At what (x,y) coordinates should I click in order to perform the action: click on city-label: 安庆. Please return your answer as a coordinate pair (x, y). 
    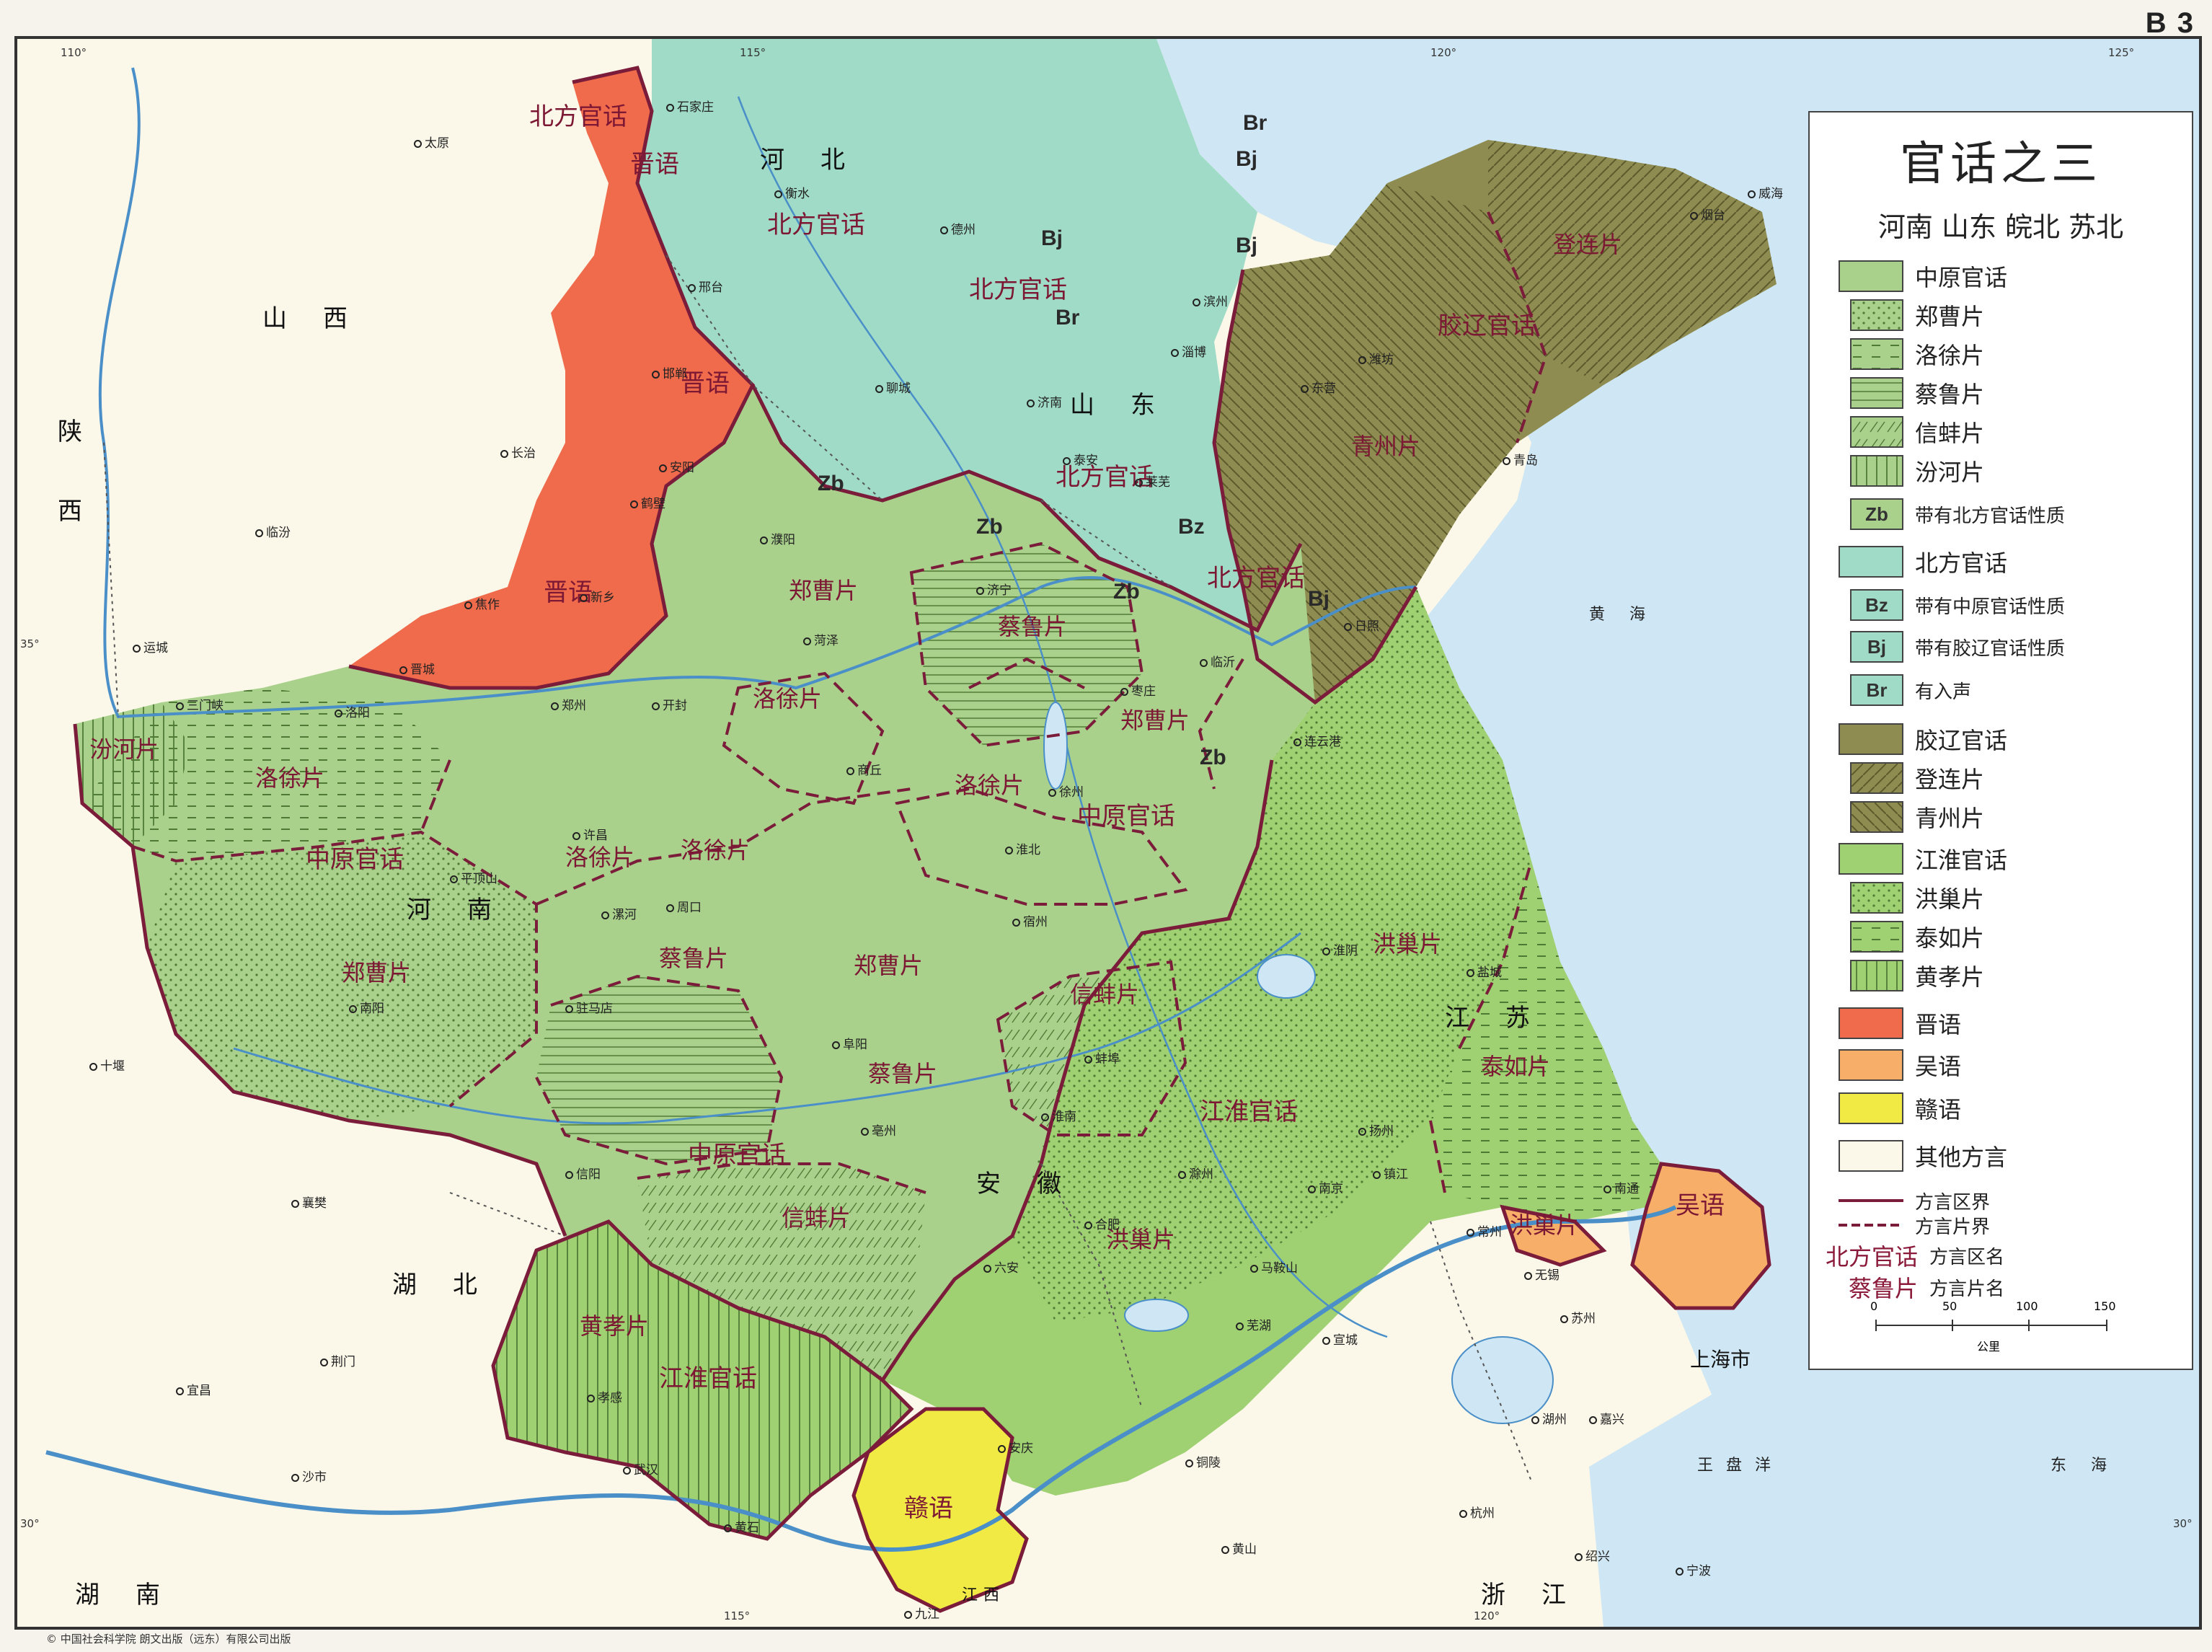
    Looking at the image, I should click on (1015, 1447).